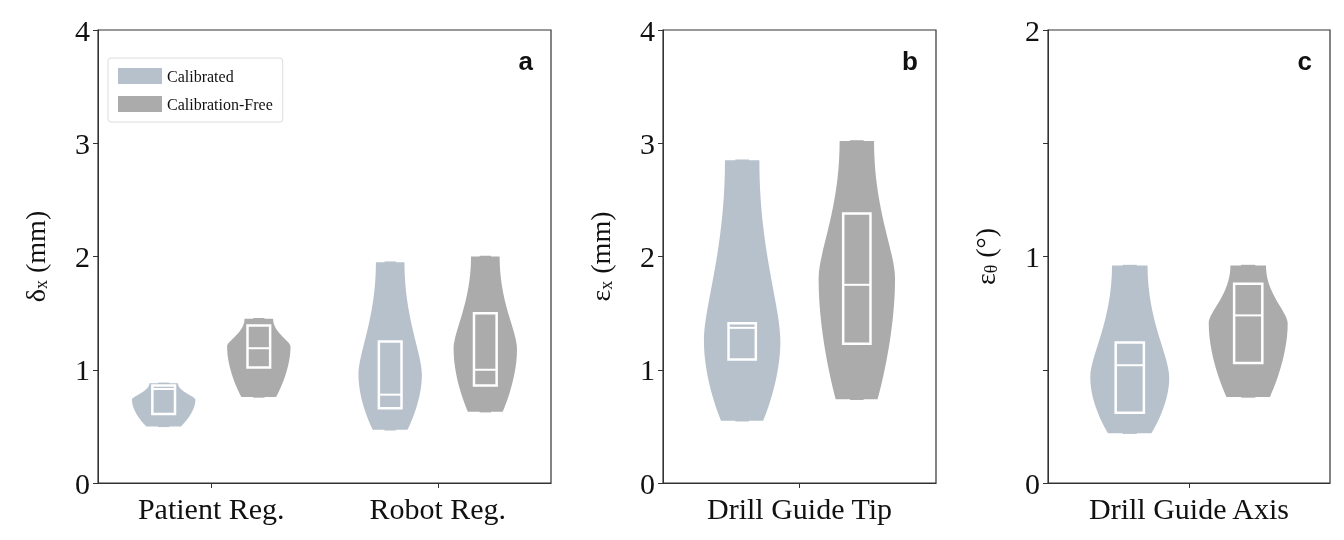  What do you see at coordinates (211, 508) in the screenshot?
I see `x-tick-label: Patient Reg.` at bounding box center [211, 508].